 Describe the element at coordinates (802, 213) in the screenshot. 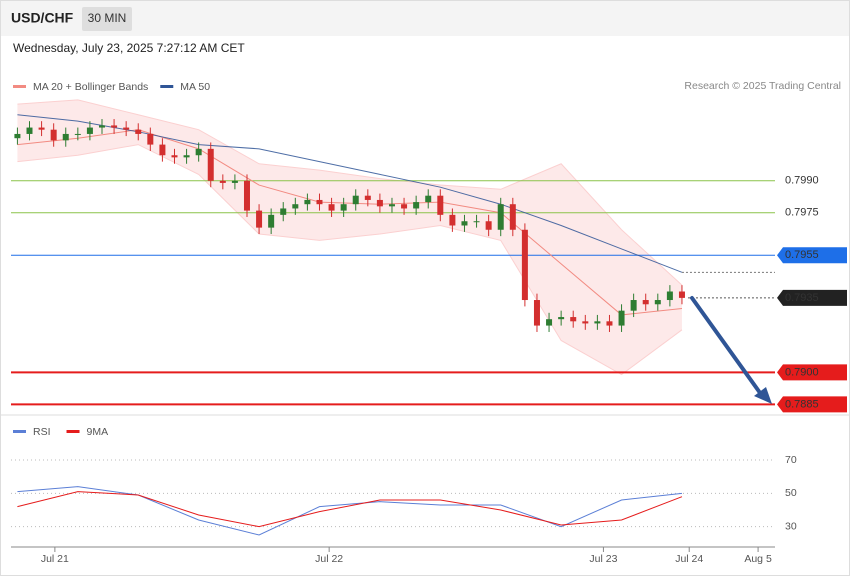

I see `level-label: 0.7975` at that location.